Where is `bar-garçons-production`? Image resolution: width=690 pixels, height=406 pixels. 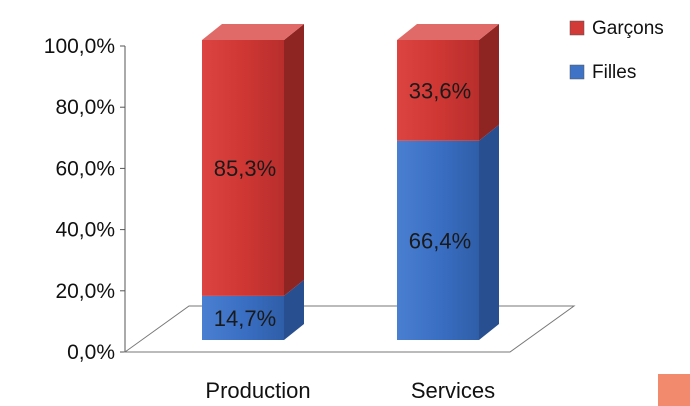 bar-garçons-production is located at coordinates (243, 168).